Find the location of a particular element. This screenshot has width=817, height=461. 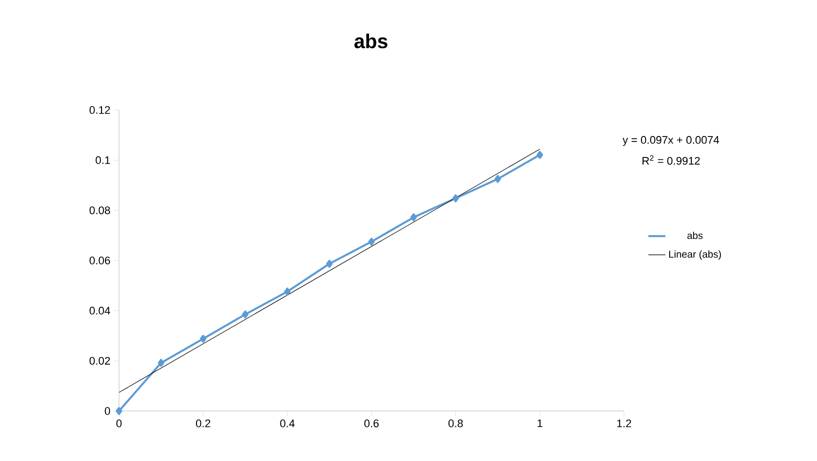

text: R$^{2}$ = 0.9912 is located at coordinates (671, 160).